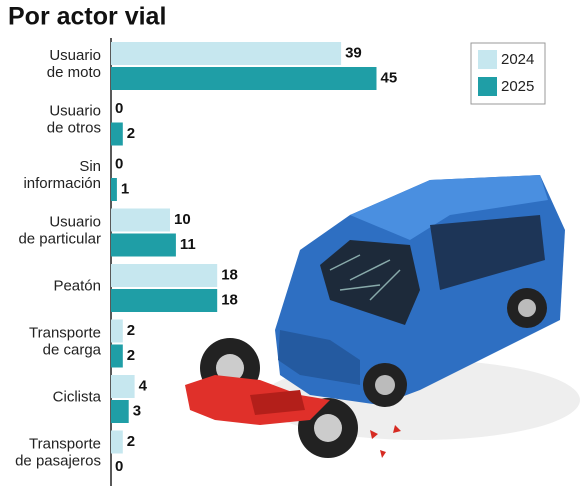  I want to click on category-label: Usuario de moto, so click(74, 64).